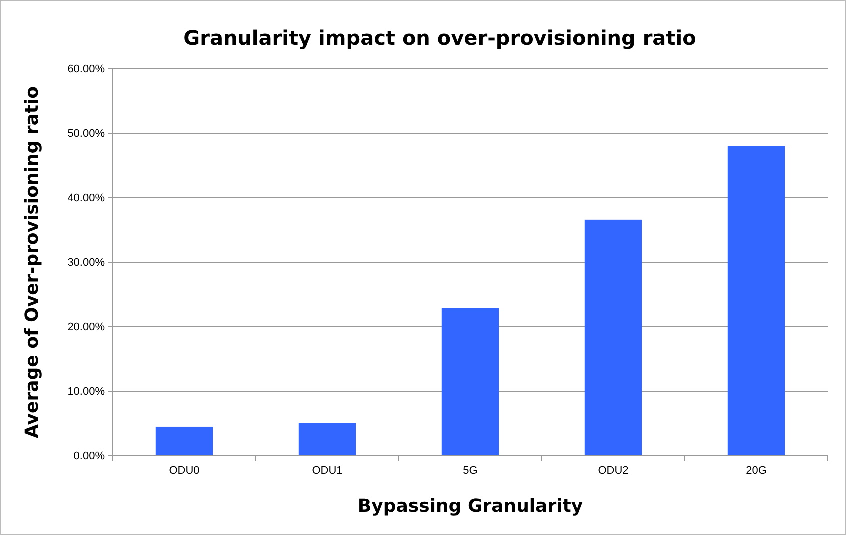 The image size is (846, 535). I want to click on y-tick-label: 20.00%, so click(87, 328).